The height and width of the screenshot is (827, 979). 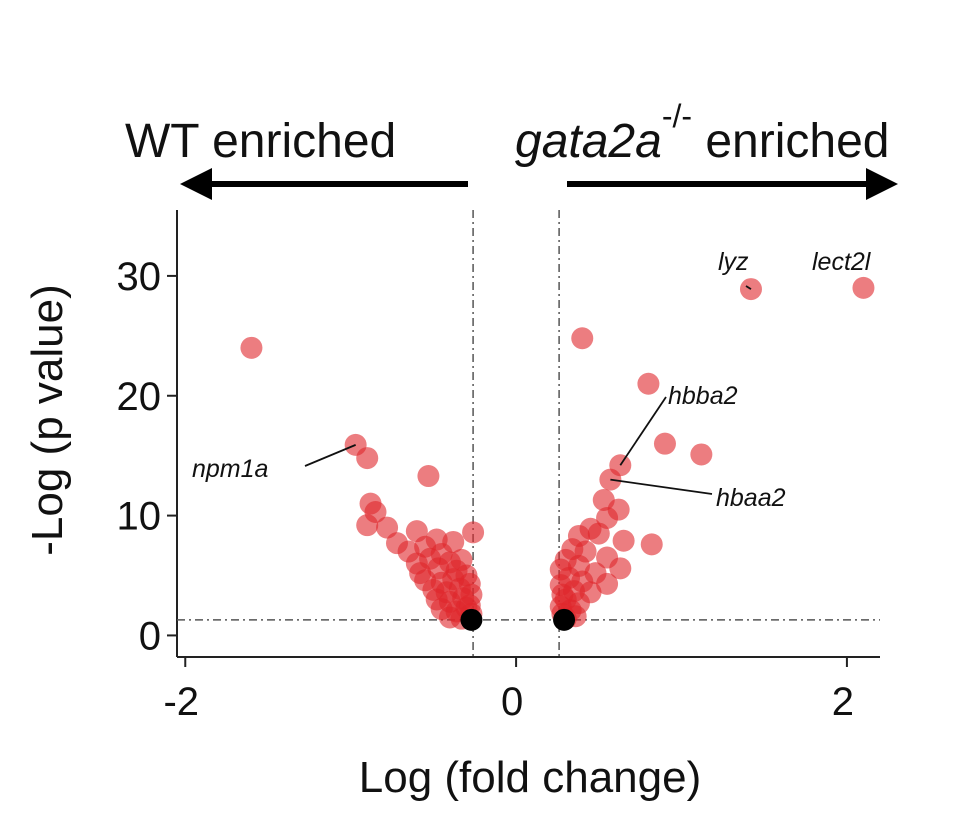 What do you see at coordinates (790, 141) in the screenshot?
I see `enriched-suffix: enriched` at bounding box center [790, 141].